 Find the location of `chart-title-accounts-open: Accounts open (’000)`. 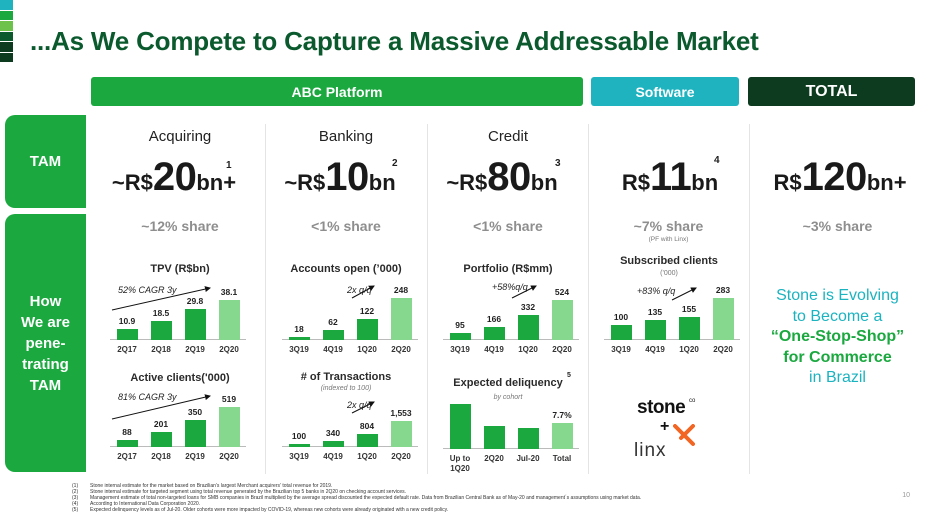

chart-title-accounts-open: Accounts open (’000) is located at coordinates (346, 269).